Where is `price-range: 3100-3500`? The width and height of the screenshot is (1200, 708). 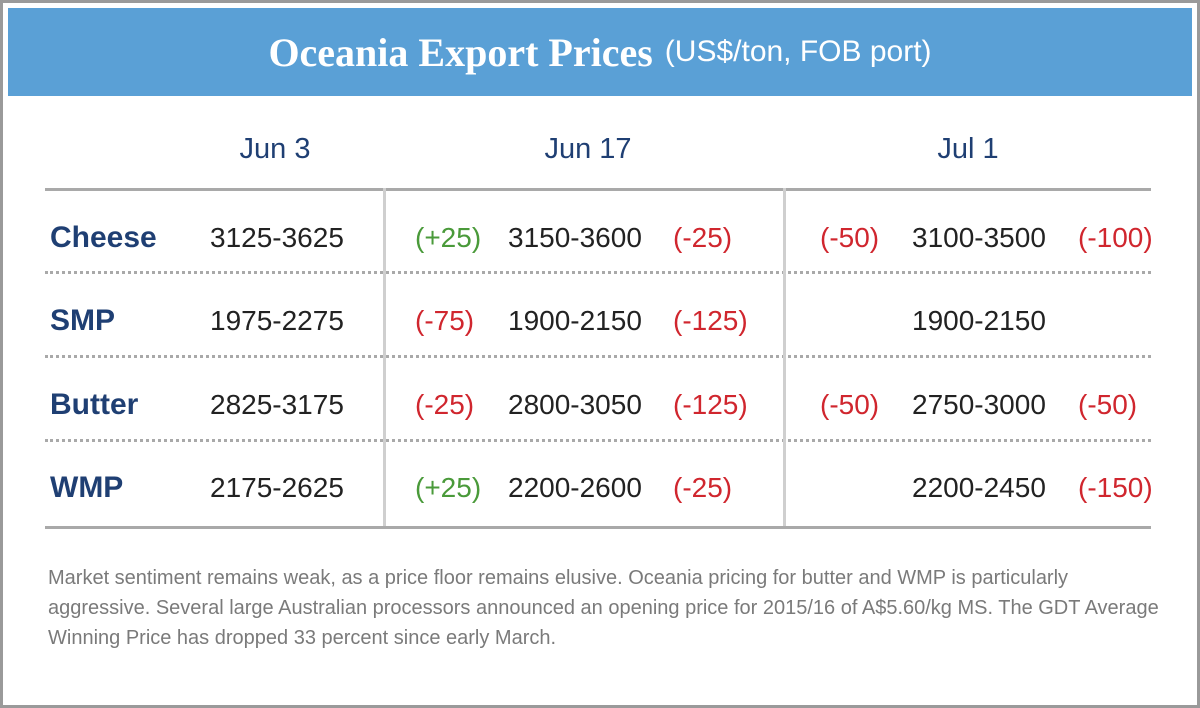
price-range: 3100-3500 is located at coordinates (979, 237).